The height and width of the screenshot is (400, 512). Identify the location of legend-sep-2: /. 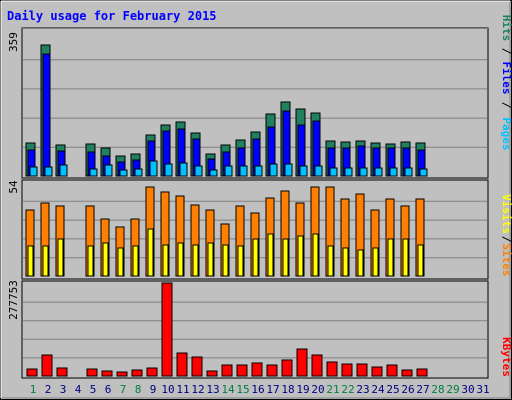
(506, 51).